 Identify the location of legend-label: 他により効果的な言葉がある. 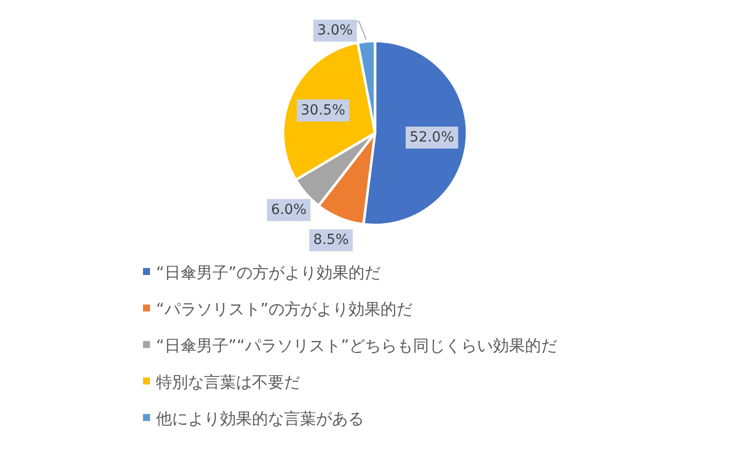
(260, 418).